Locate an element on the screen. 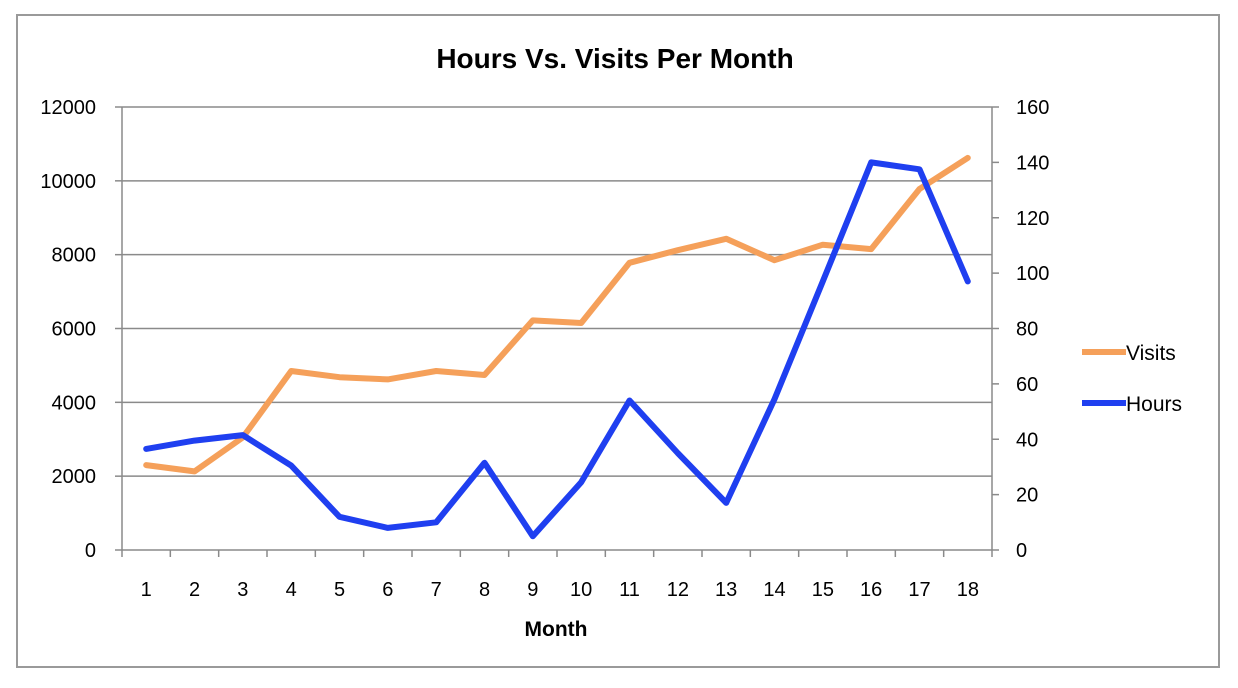  x-tick-label: 2 is located at coordinates (194, 590).